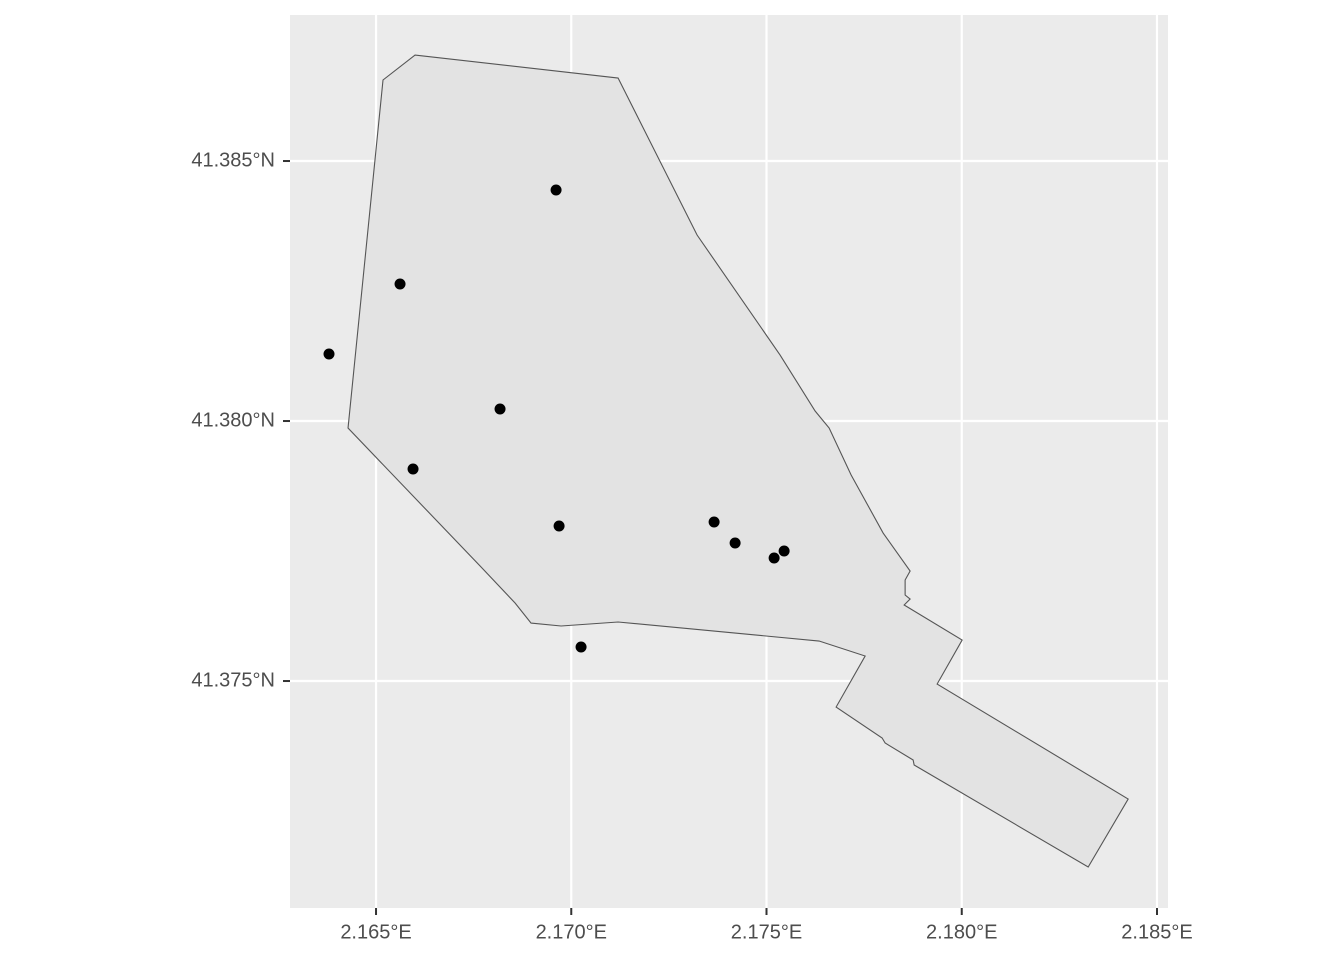 The width and height of the screenshot is (1344, 960). I want to click on x-tick-label: 2.170°E, so click(571, 932).